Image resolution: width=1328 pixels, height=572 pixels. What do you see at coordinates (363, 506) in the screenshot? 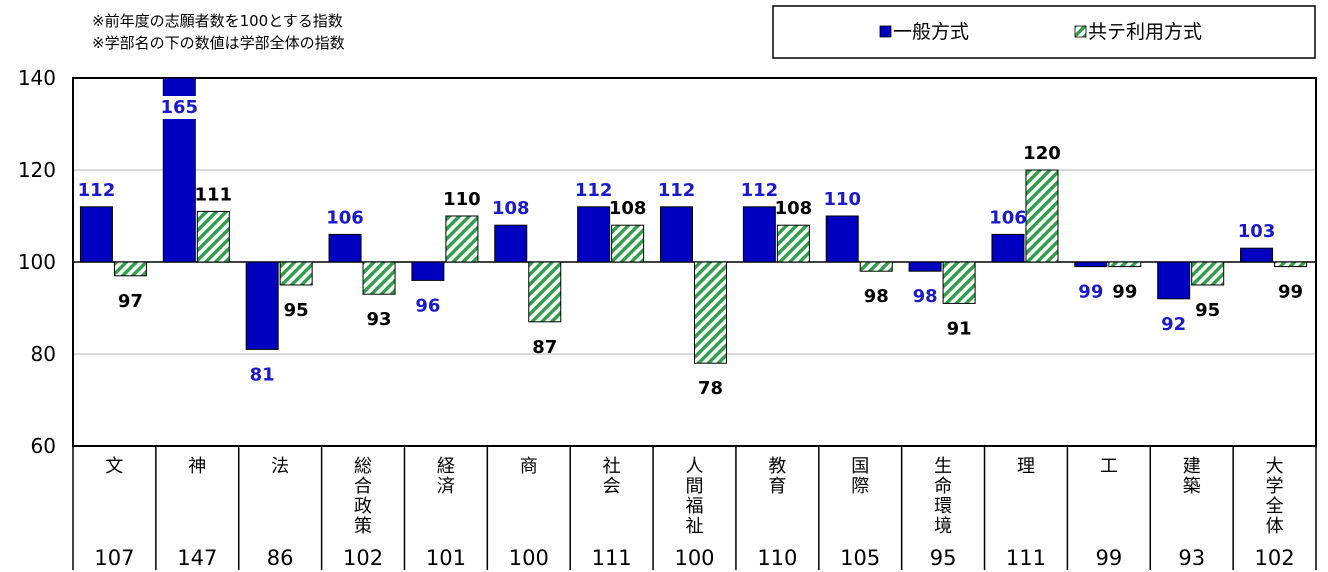
I see `category-label: 政` at bounding box center [363, 506].